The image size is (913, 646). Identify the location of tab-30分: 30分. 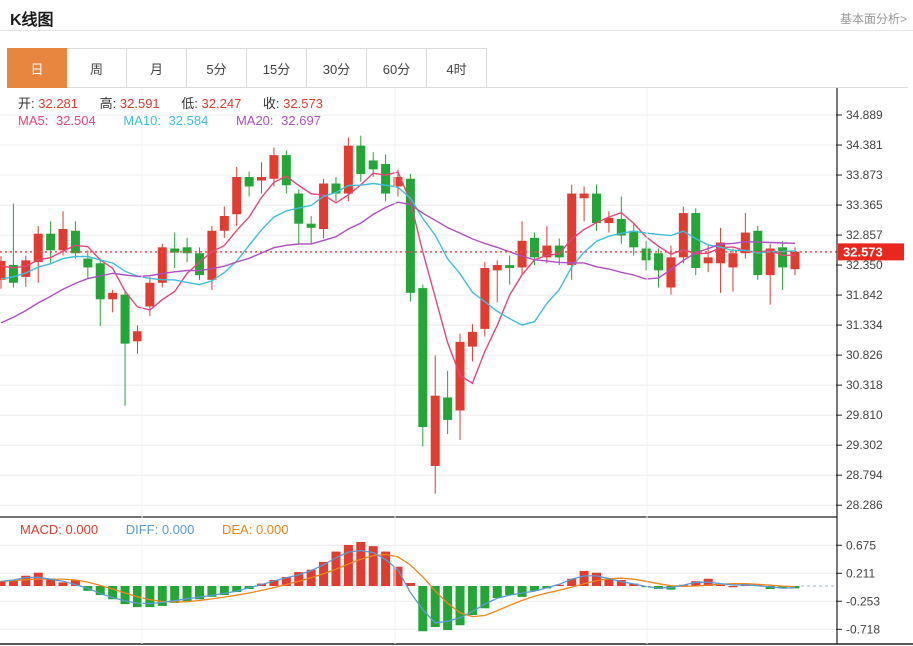
(337, 68).